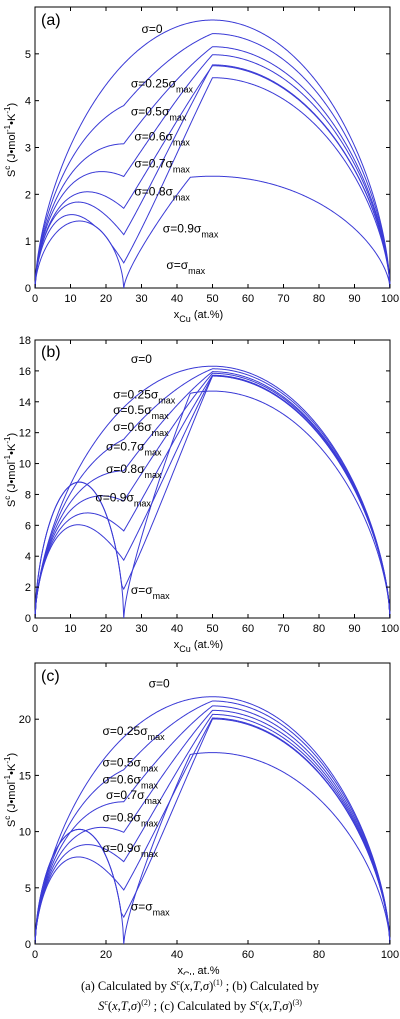  I want to click on caption-sup-1: (1), so click(218, 982).